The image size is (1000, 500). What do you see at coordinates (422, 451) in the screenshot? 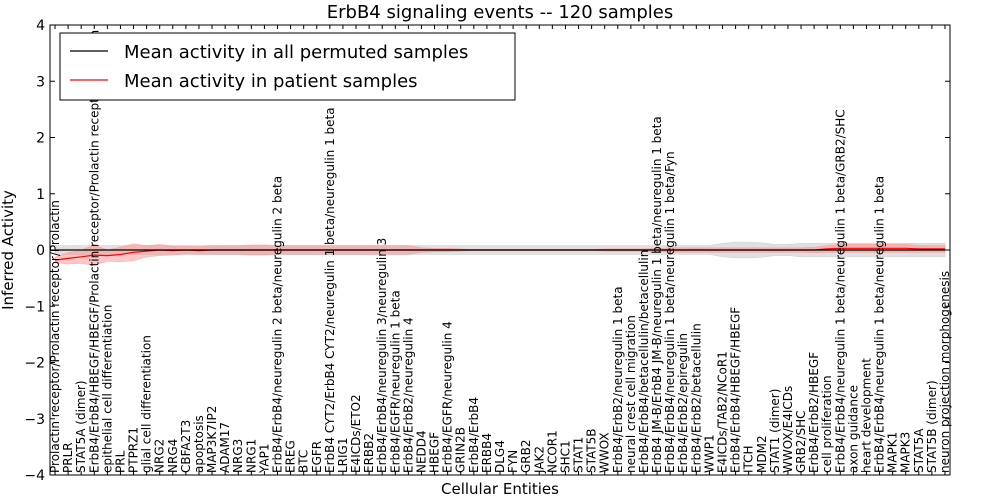
I see `category-label: NEDD4` at bounding box center [422, 451].